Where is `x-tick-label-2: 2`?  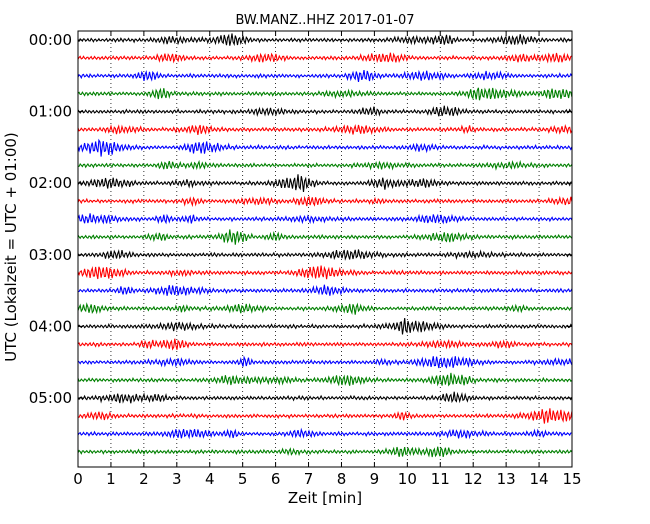
x-tick-label-2: 2 is located at coordinates (144, 479).